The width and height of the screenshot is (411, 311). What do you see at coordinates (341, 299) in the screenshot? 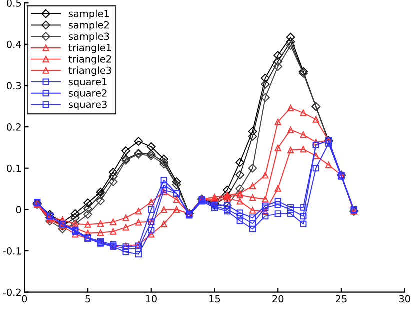
I see `x-tick-label: 25` at bounding box center [341, 299].